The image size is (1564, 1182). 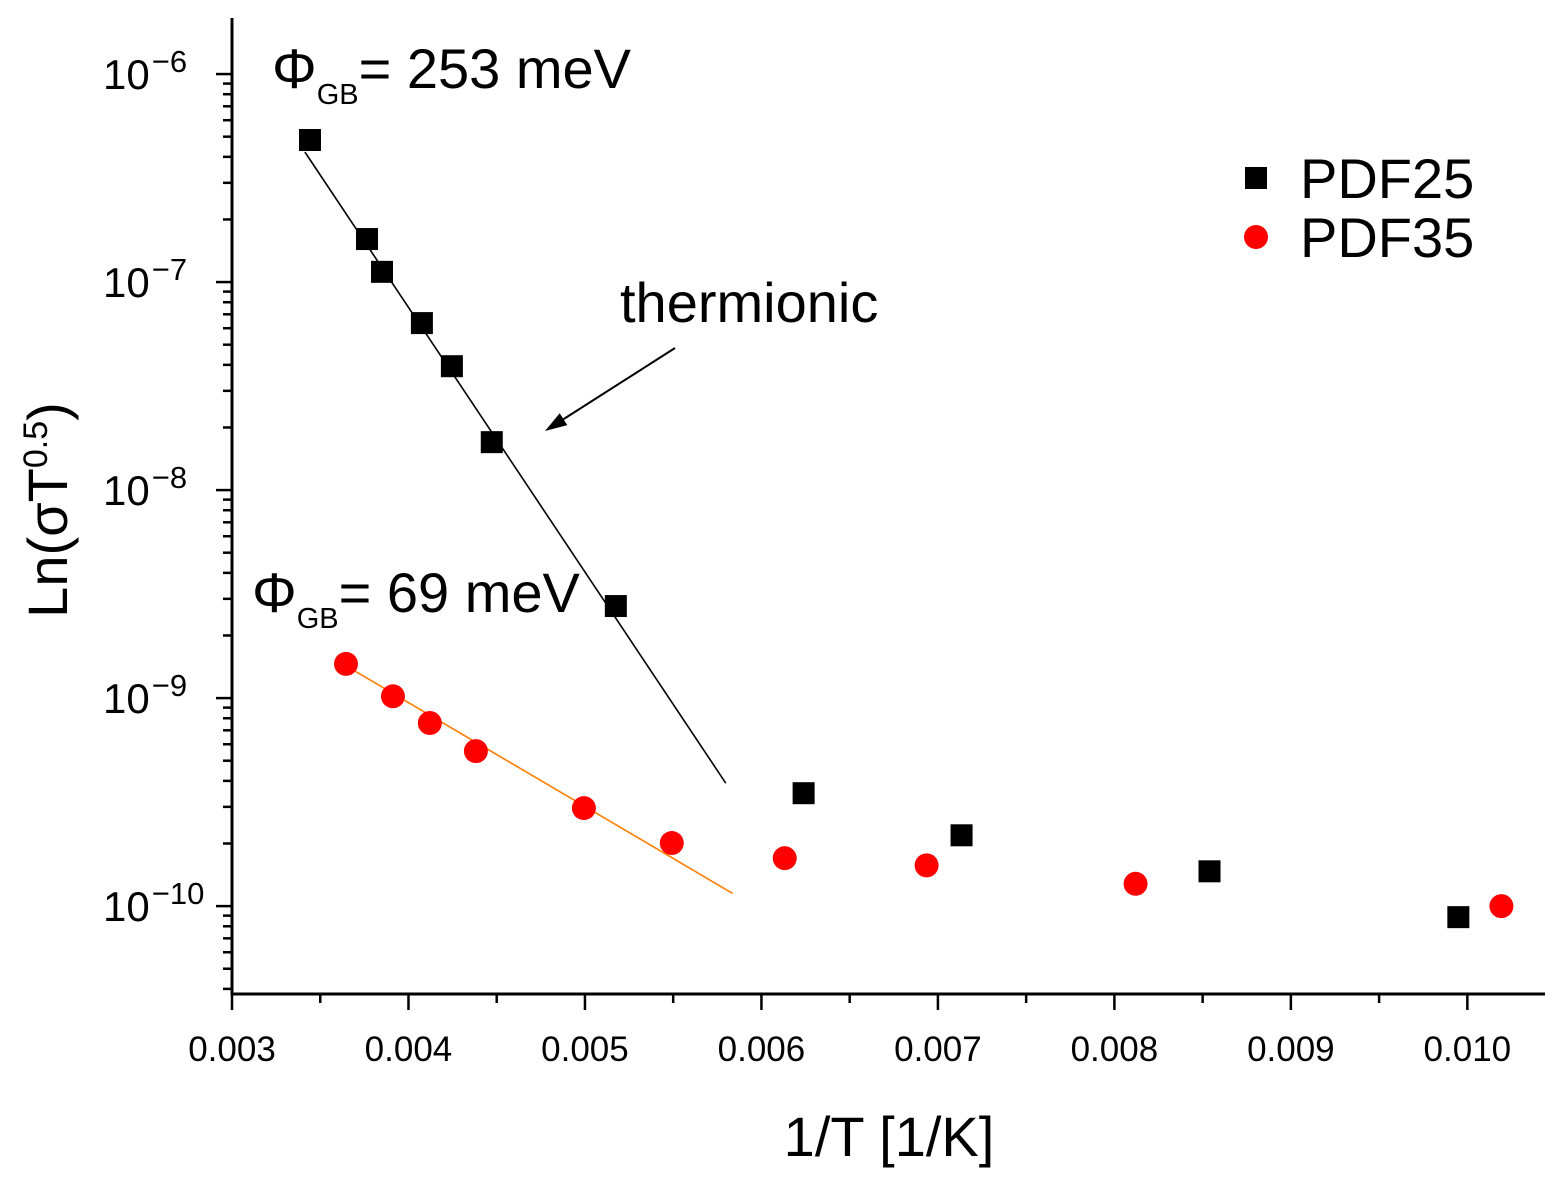 I want to click on arrow-head, so click(x=556, y=422).